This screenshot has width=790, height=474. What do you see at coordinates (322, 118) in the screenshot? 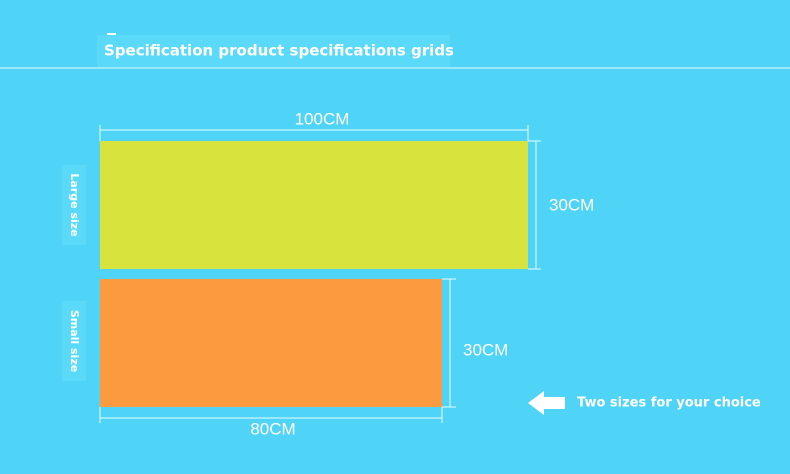
I see `large-width: 100CM` at bounding box center [322, 118].